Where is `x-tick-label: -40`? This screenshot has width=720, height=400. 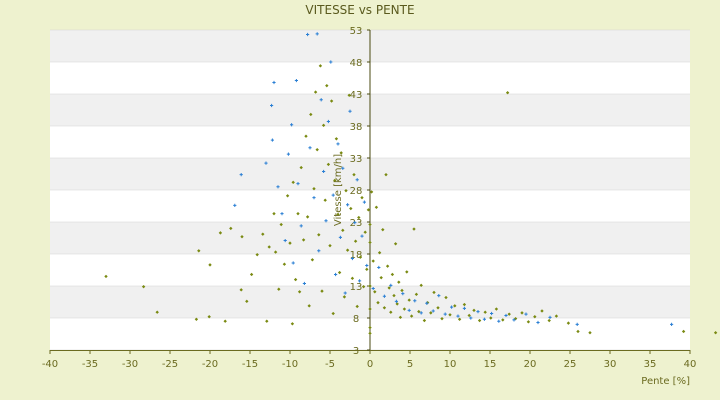 x-tick-label: -40 is located at coordinates (50, 364).